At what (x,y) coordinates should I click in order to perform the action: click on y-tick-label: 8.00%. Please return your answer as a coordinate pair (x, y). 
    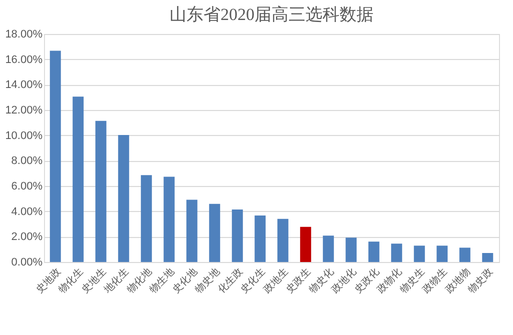
    Looking at the image, I should click on (27, 161).